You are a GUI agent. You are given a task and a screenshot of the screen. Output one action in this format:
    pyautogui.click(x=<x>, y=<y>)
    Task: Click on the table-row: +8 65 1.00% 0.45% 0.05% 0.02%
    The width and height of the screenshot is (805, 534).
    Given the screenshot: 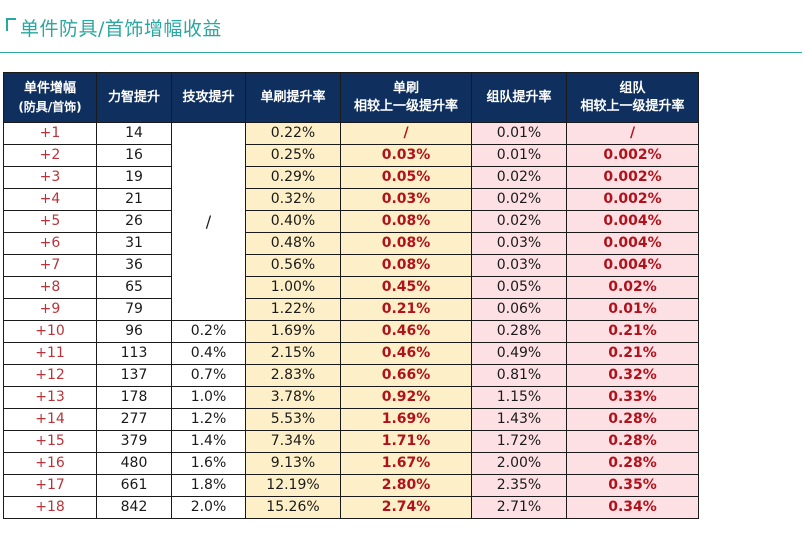 What is the action you would take?
    pyautogui.click(x=351, y=287)
    